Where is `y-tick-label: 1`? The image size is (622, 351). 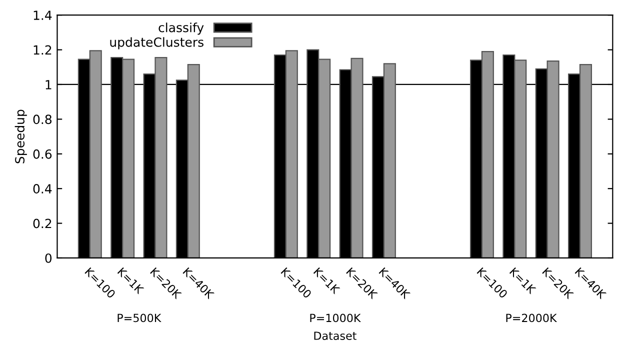
y-tick-label: 1 is located at coordinates (49, 85).